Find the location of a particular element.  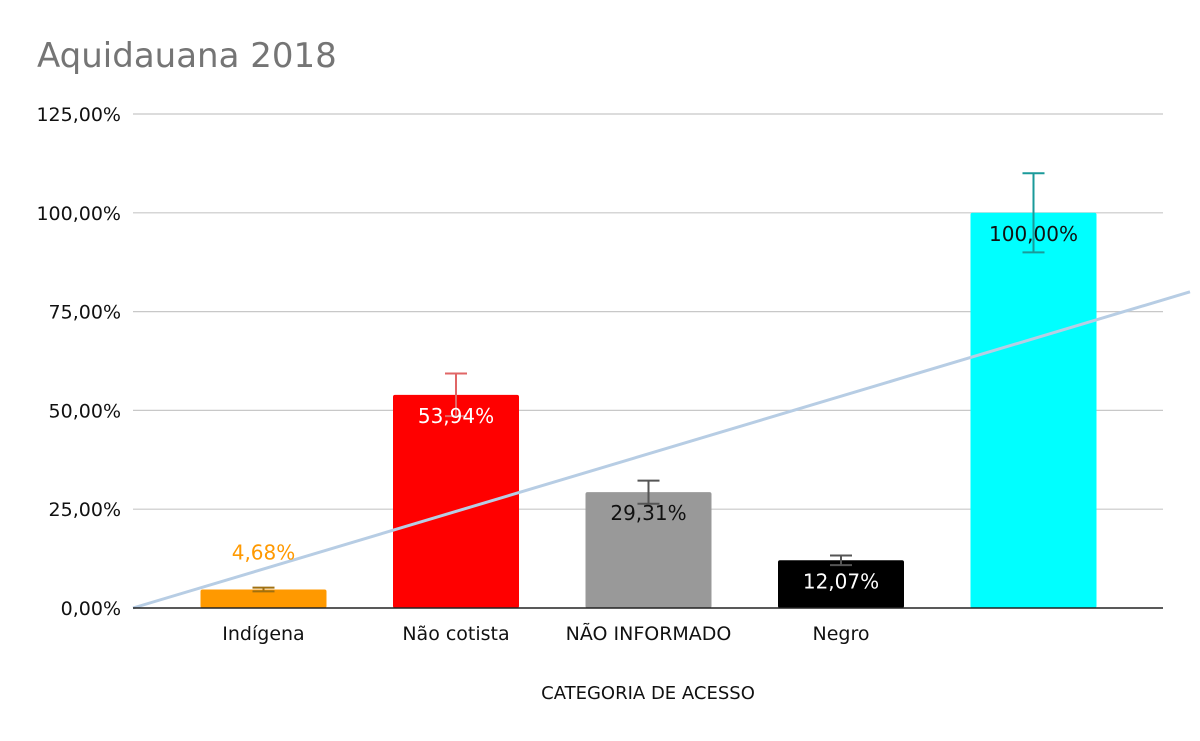

y-tick-label: 0,00% is located at coordinates (91, 609).